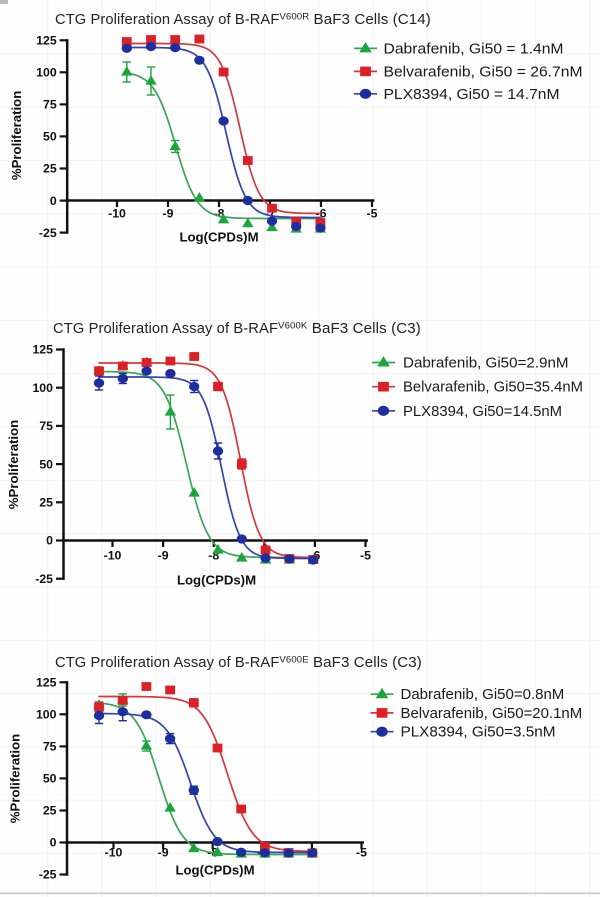 The image size is (600, 897). I want to click on svg-text: Belvarafenib, Gi50=20.1nM, so click(492, 713).